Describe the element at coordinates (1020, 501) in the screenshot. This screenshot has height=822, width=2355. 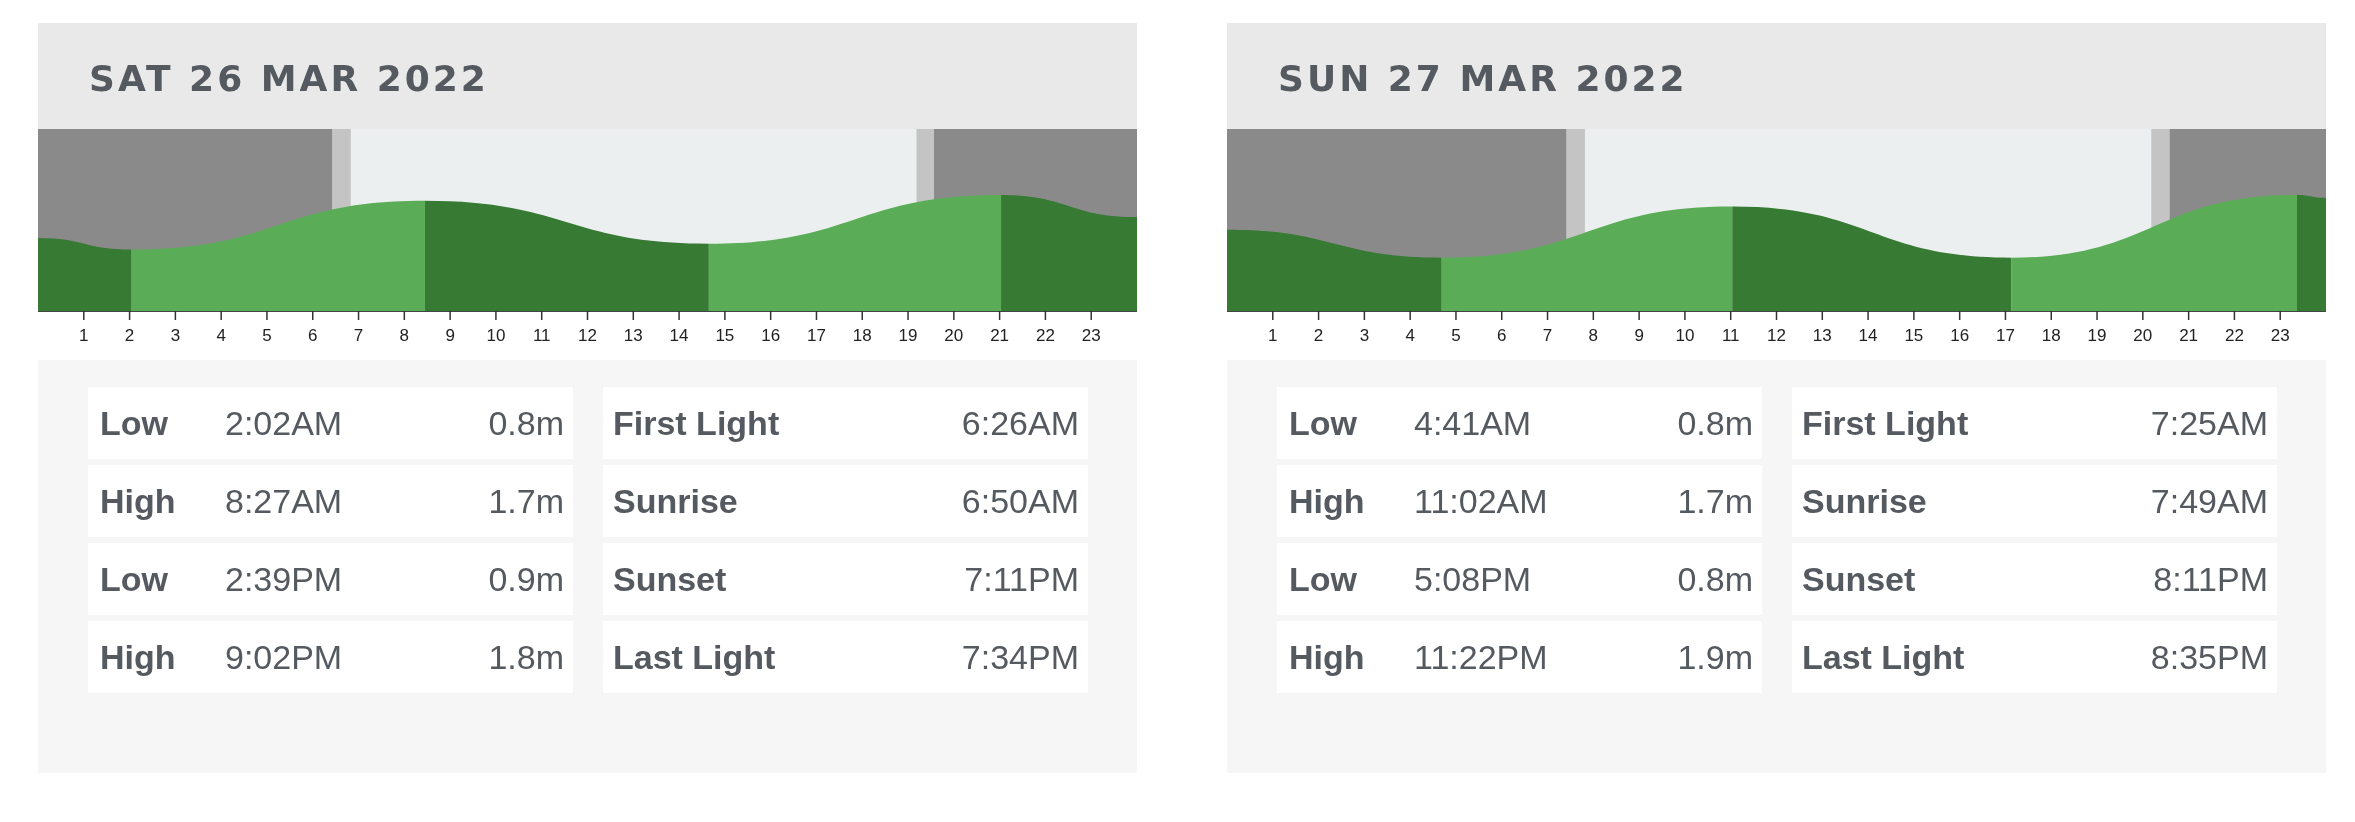
I see `text: 6:50AM` at that location.